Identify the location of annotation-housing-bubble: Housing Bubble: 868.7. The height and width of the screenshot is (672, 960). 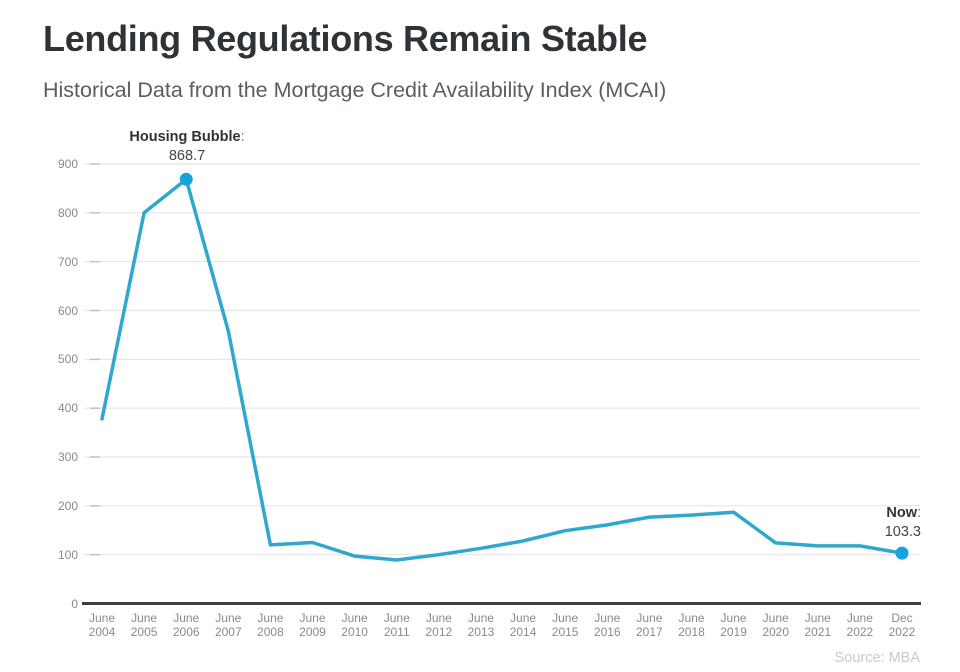
(187, 146).